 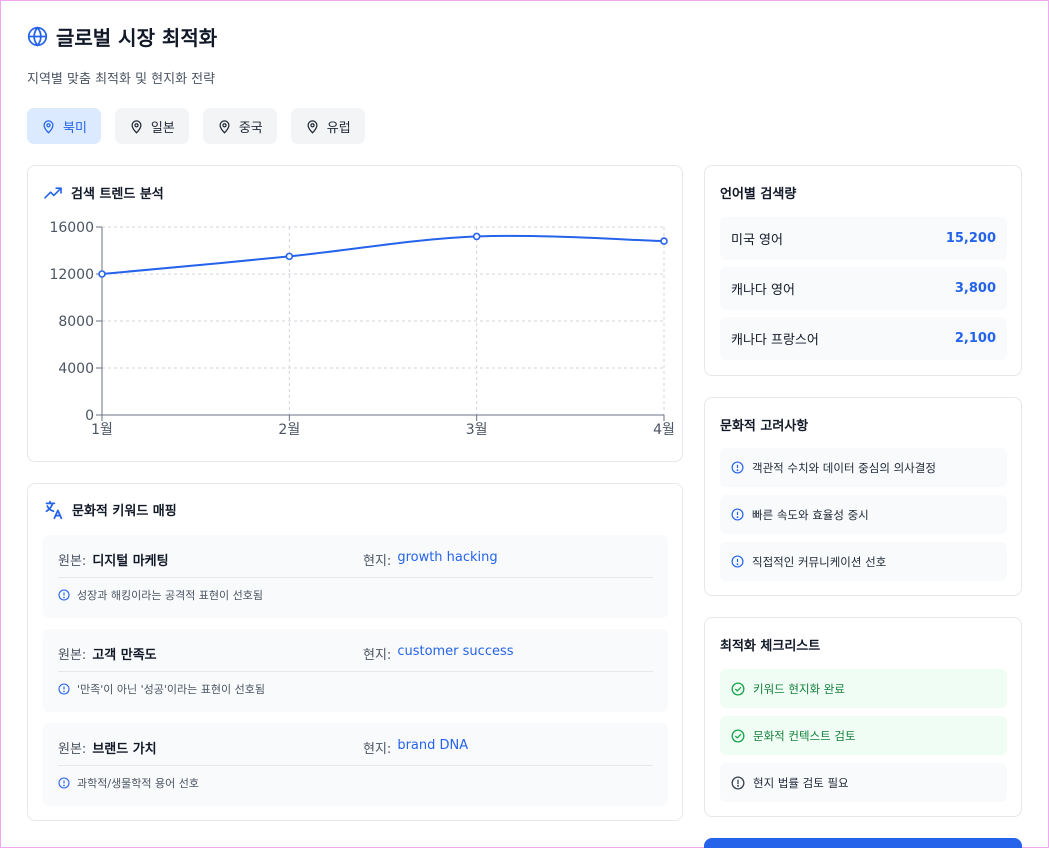 I want to click on consideration-item: 직접적인 커뮤니케이션 선호, so click(x=863, y=561).